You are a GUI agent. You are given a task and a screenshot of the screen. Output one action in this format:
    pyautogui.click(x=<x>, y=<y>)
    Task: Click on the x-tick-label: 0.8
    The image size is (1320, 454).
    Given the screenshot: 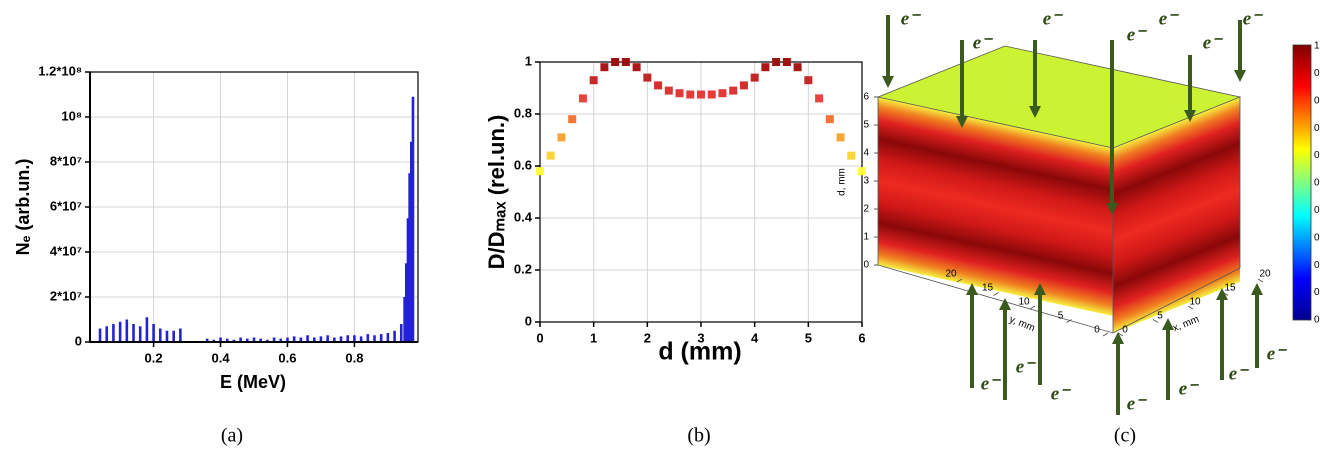 What is the action you would take?
    pyautogui.click(x=354, y=357)
    